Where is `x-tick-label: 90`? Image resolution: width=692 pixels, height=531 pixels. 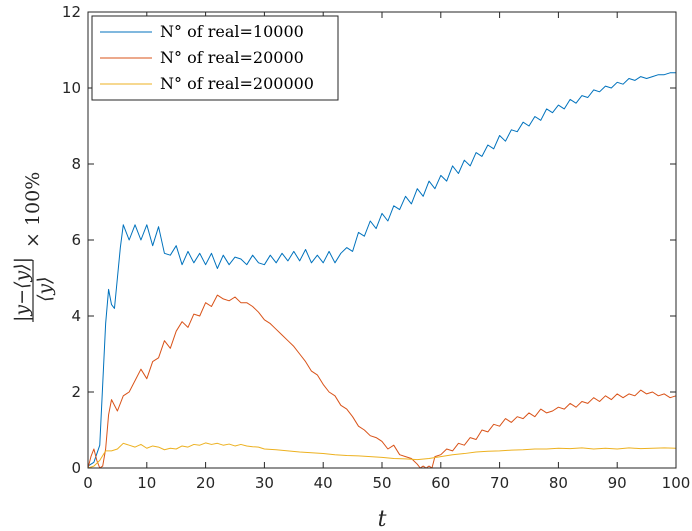 x-tick-label: 90 is located at coordinates (617, 483).